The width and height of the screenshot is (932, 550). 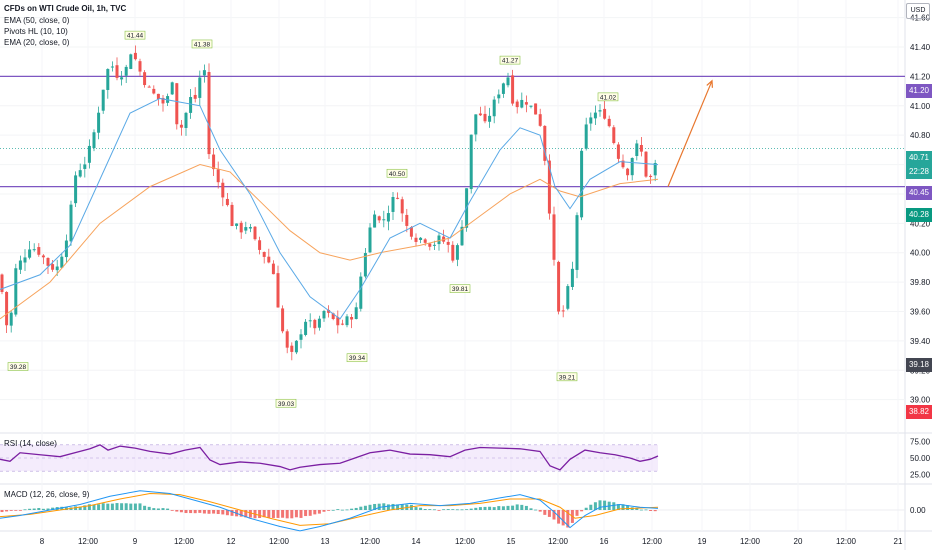 What do you see at coordinates (37, 20) in the screenshot?
I see `legend-ema50: EMA (50, close, 0)` at bounding box center [37, 20].